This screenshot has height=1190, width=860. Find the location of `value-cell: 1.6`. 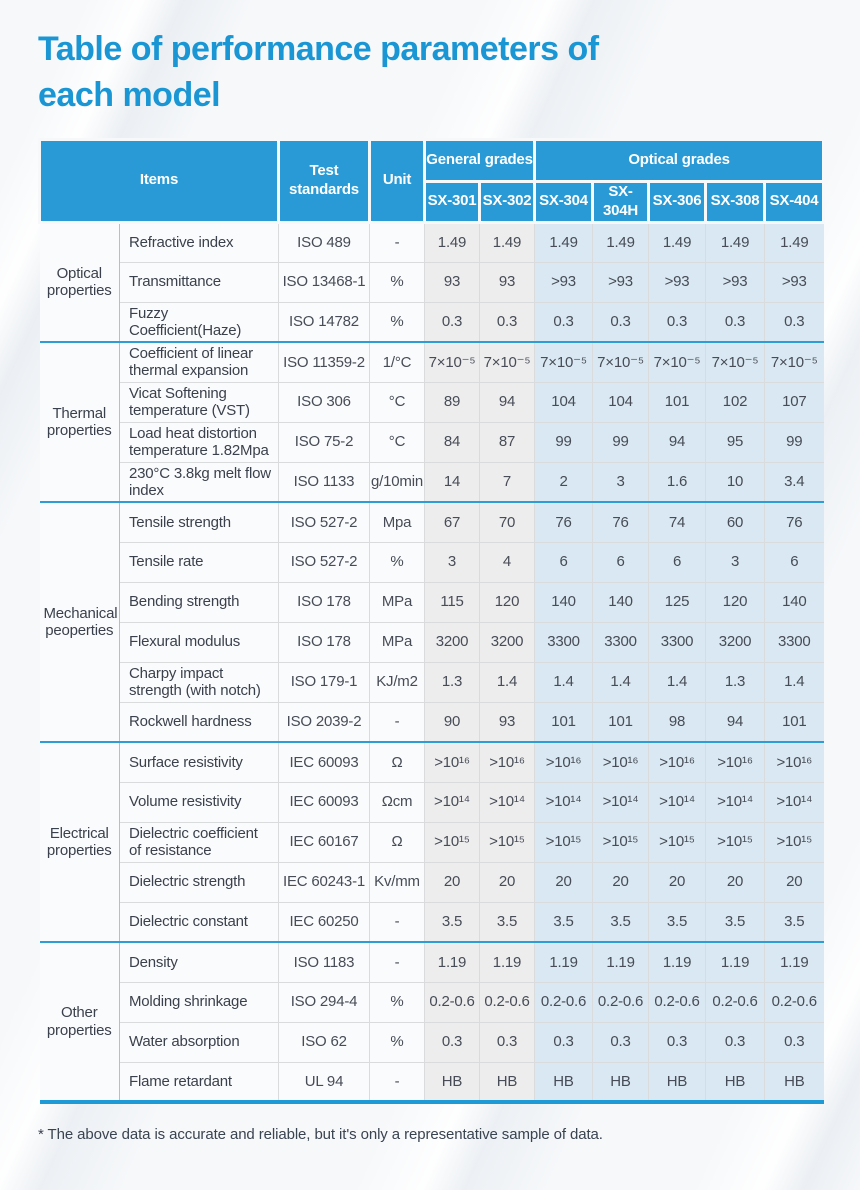

value-cell: 1.6 is located at coordinates (677, 482).